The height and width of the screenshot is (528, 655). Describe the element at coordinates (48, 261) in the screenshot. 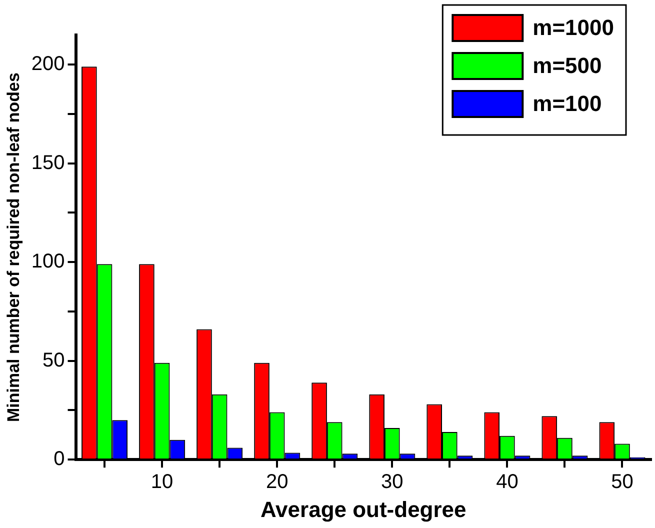

I see `y-tick-label: 100` at that location.